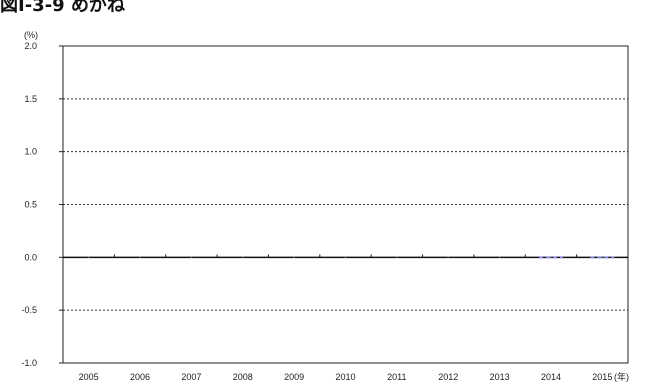 This screenshot has width=649, height=385. What do you see at coordinates (30, 205) in the screenshot?
I see `y-tick-label: 0.5` at bounding box center [30, 205].